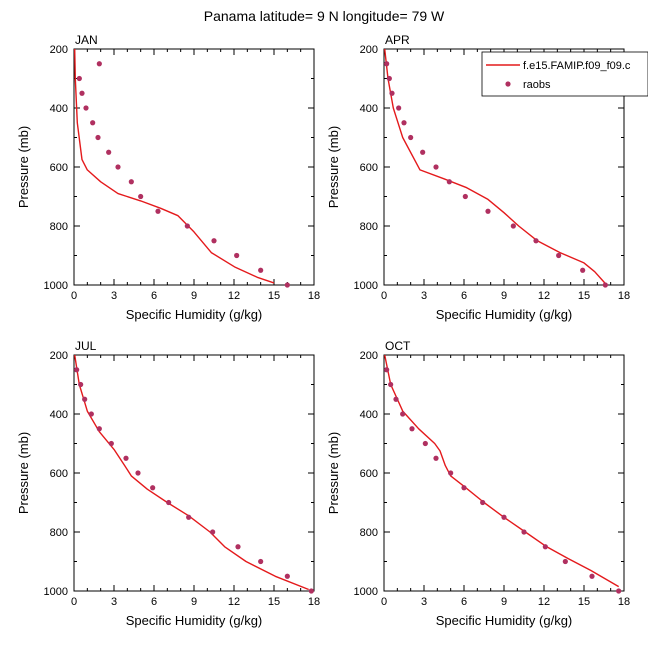 The height and width of the screenshot is (648, 648). What do you see at coordinates (537, 85) in the screenshot?
I see `legend-label: raobs` at bounding box center [537, 85].